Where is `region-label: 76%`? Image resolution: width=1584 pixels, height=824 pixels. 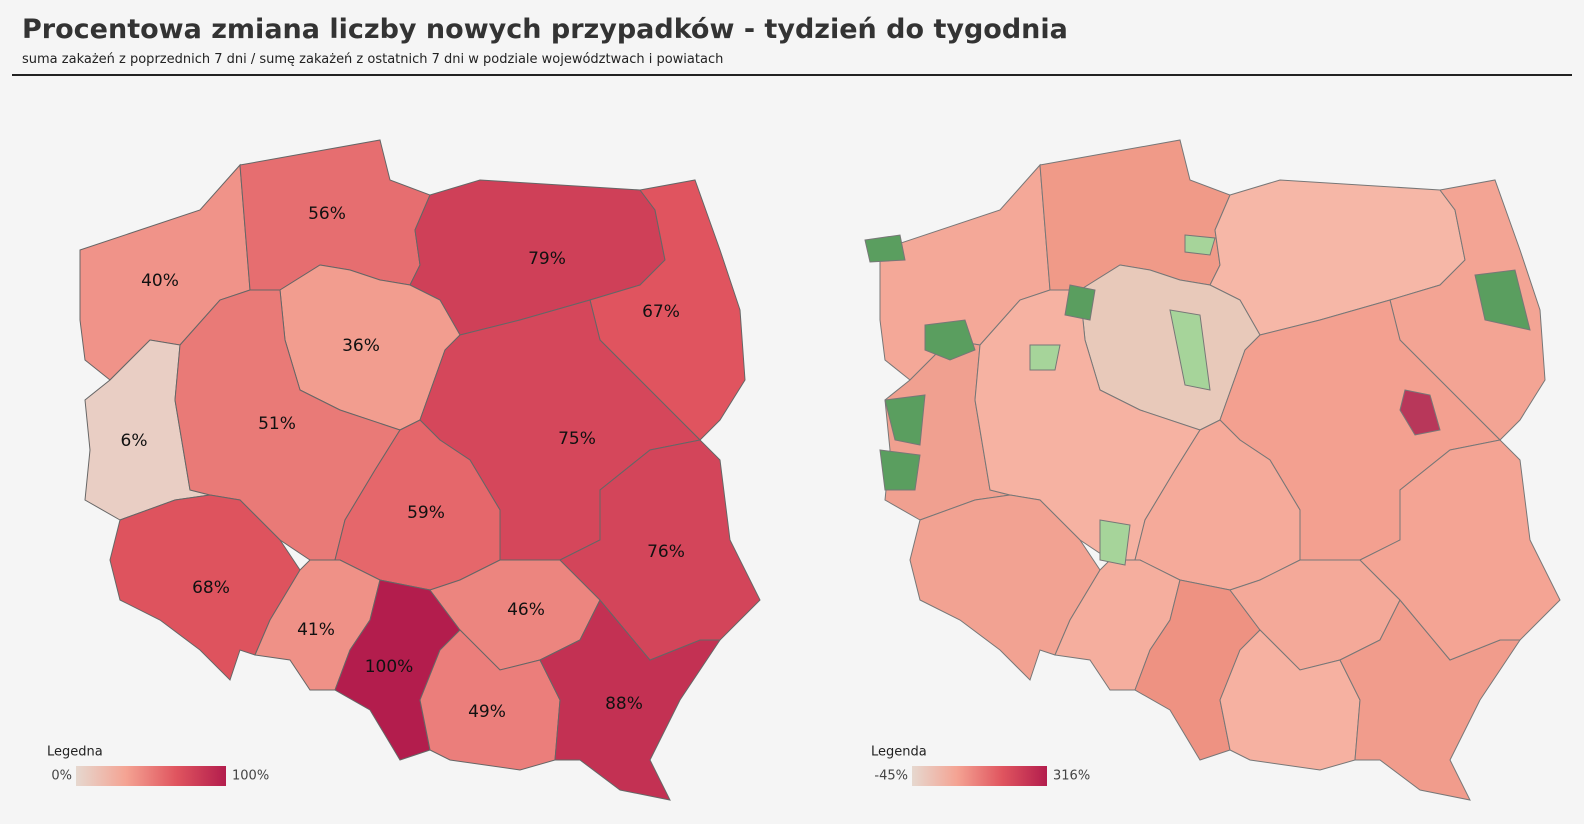
region-label: 76% is located at coordinates (666, 552).